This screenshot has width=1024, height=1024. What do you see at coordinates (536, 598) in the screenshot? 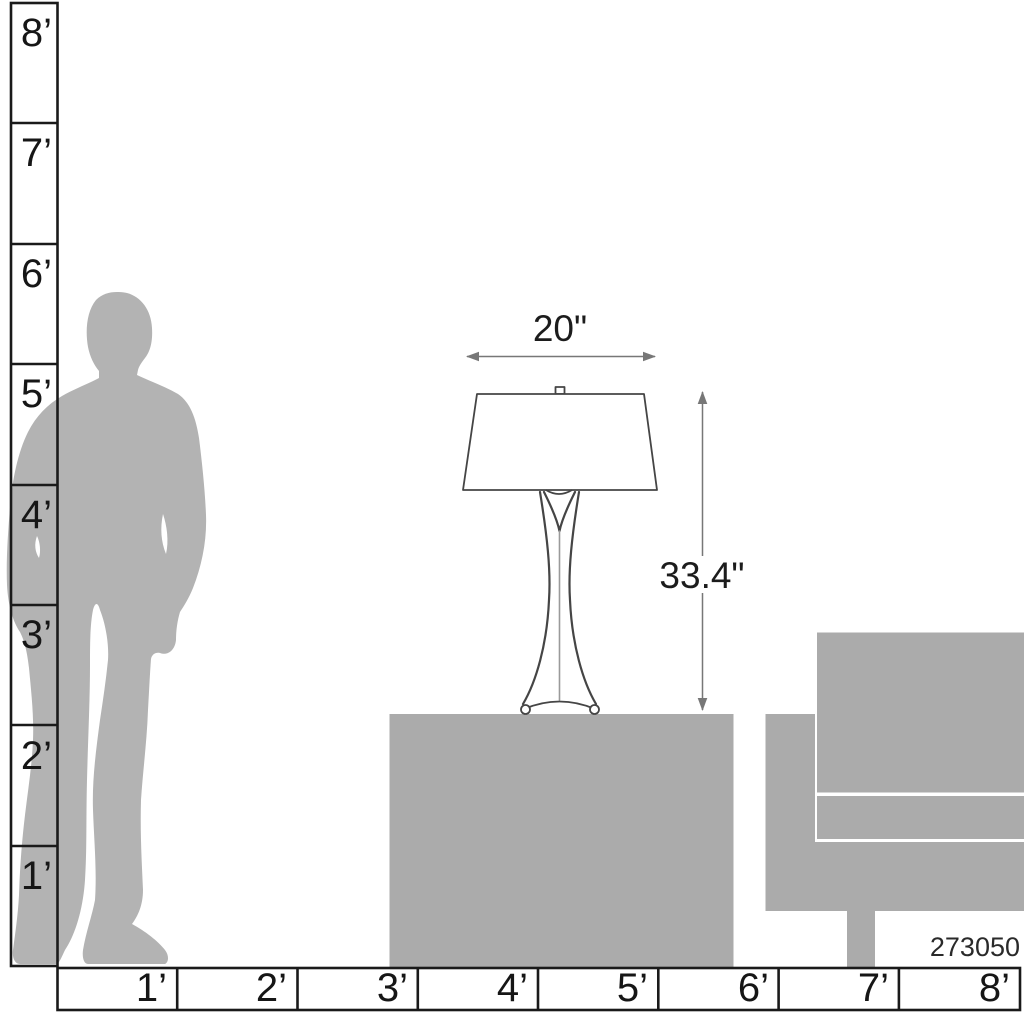
I see `lamp-base-outer-left` at bounding box center [536, 598].